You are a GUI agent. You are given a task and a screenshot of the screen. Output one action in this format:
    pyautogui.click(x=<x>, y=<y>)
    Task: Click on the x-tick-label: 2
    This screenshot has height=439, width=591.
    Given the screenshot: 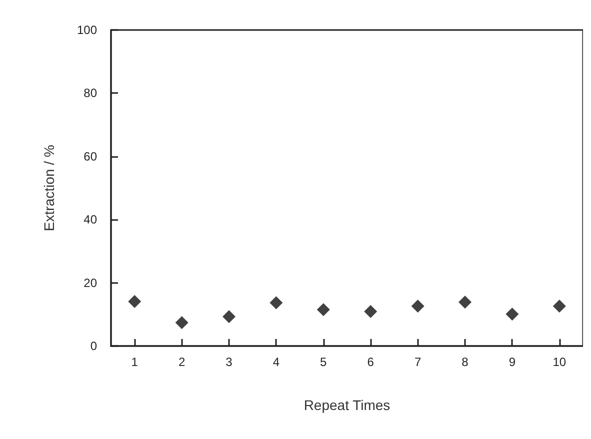 What is the action you would take?
    pyautogui.click(x=182, y=362)
    